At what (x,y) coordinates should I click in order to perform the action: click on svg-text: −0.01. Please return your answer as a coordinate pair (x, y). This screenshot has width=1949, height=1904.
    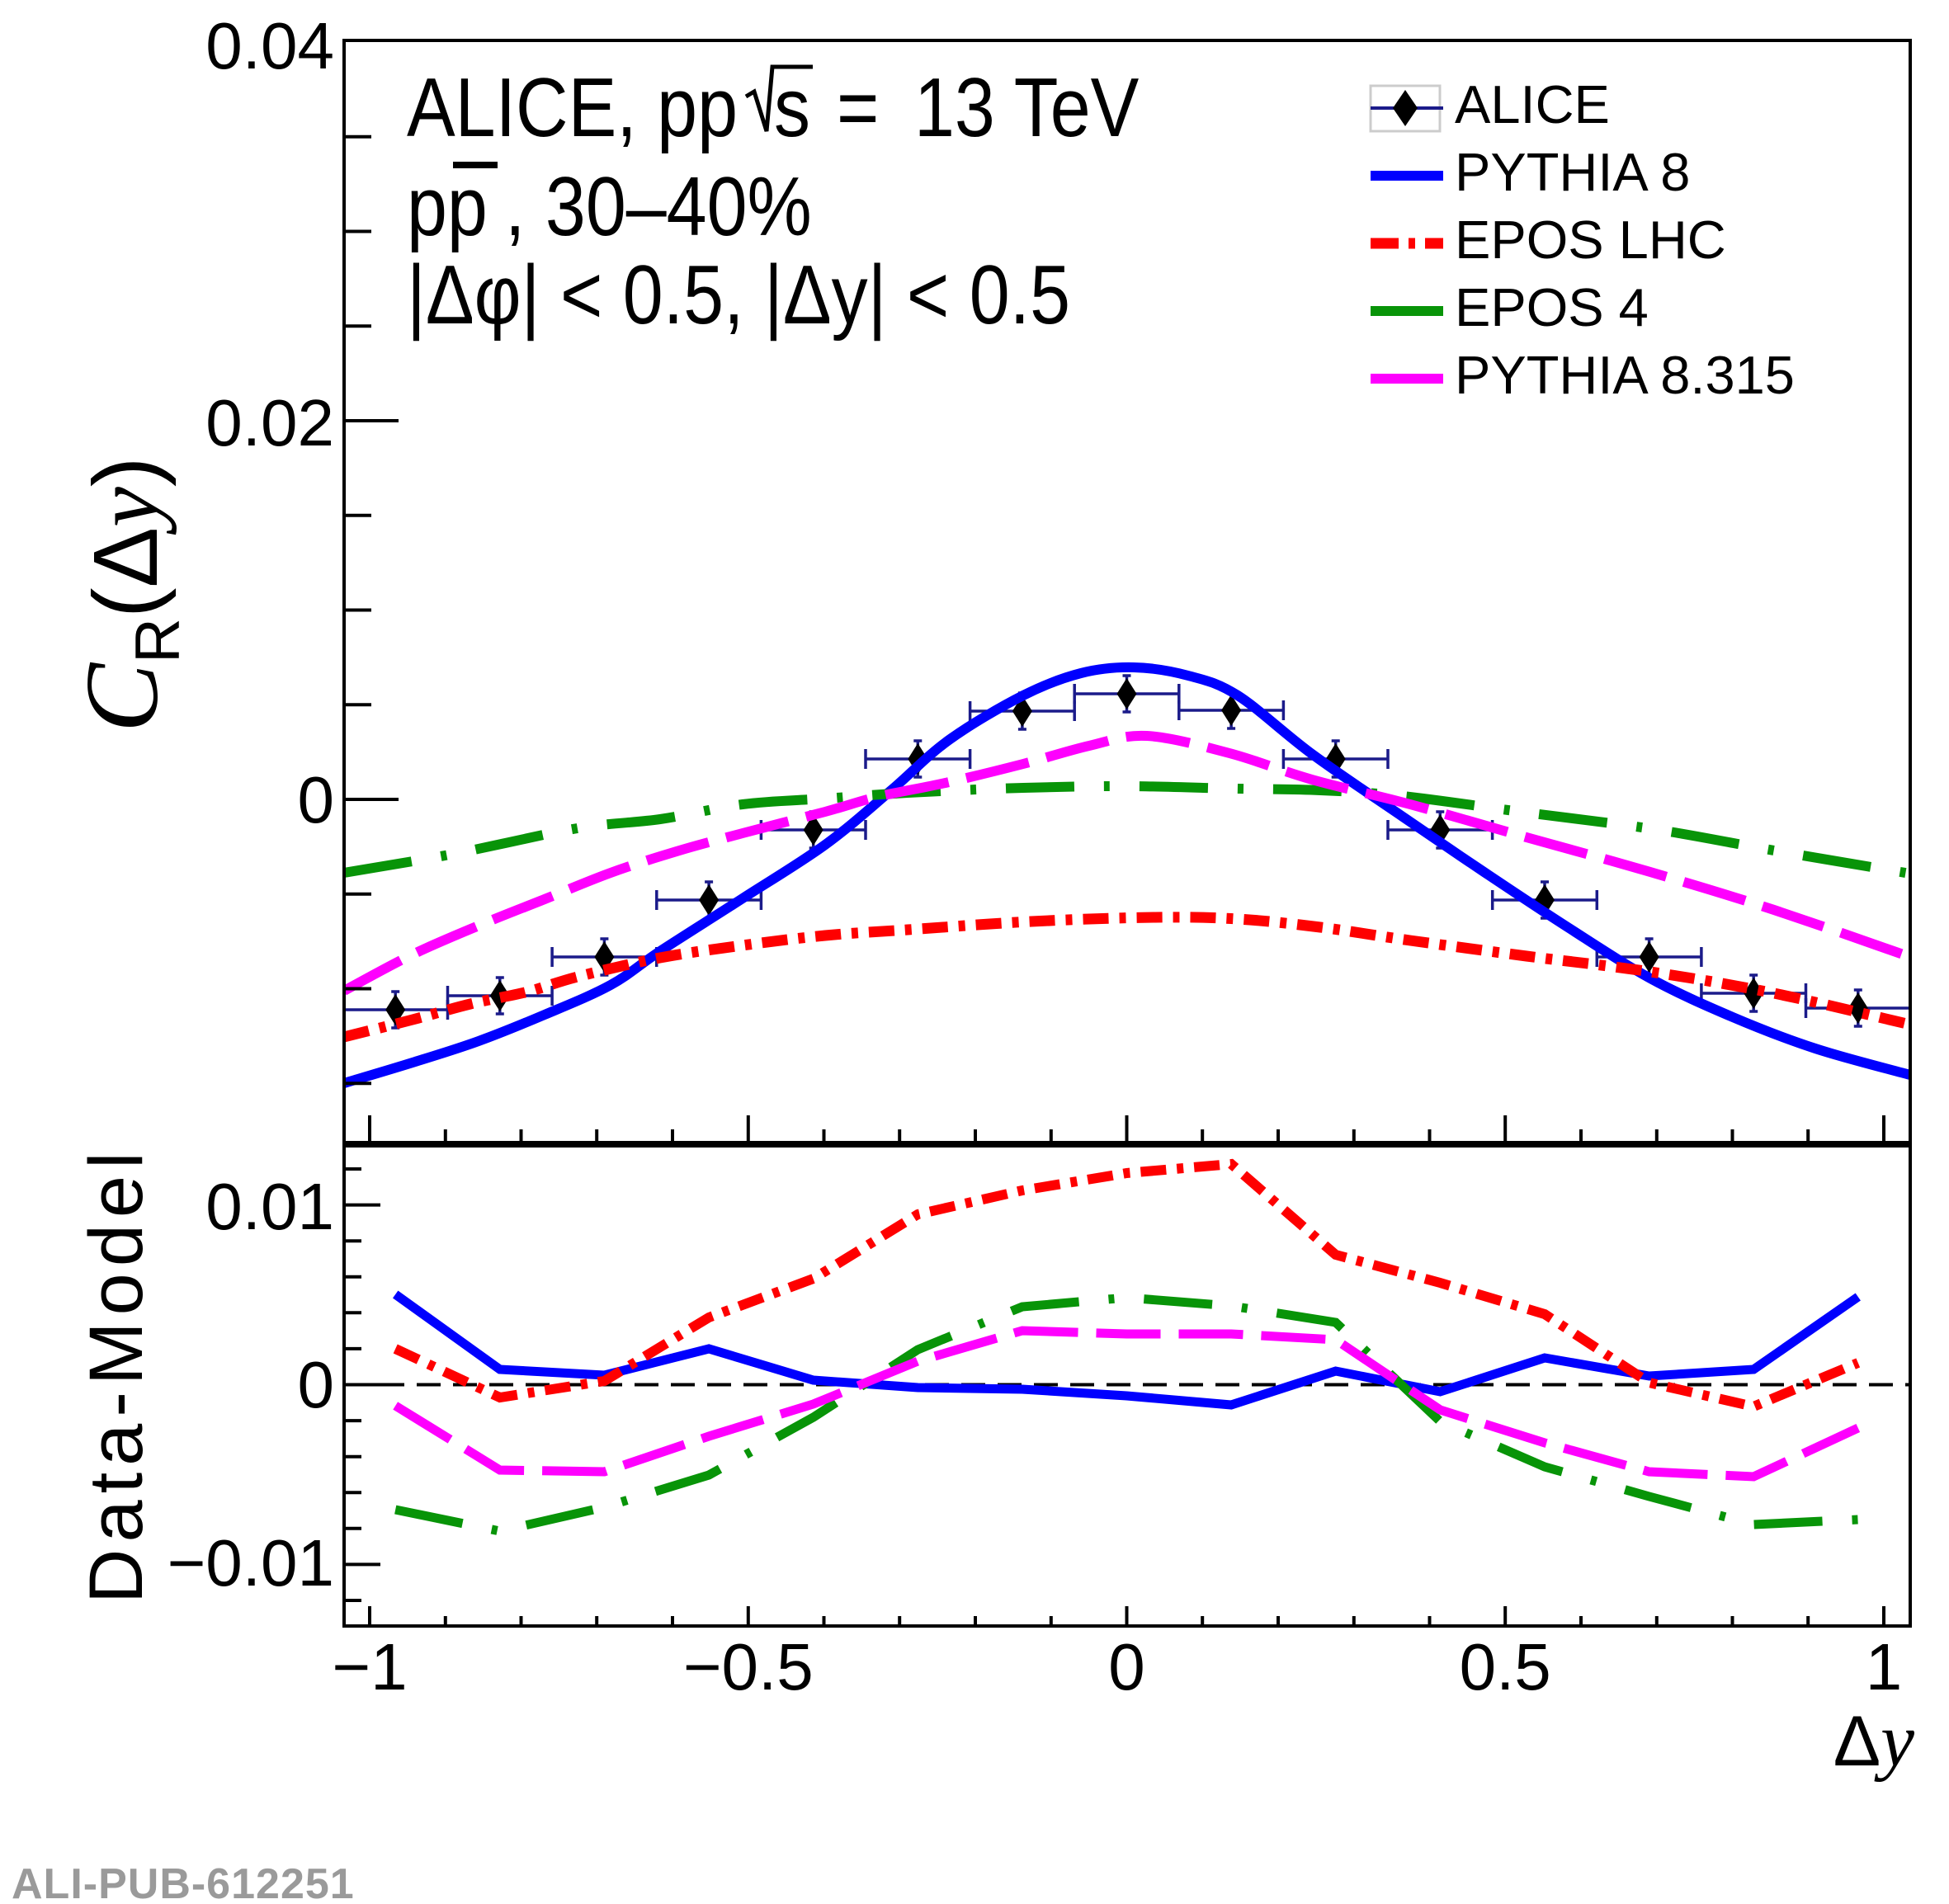
    Looking at the image, I should click on (251, 1563).